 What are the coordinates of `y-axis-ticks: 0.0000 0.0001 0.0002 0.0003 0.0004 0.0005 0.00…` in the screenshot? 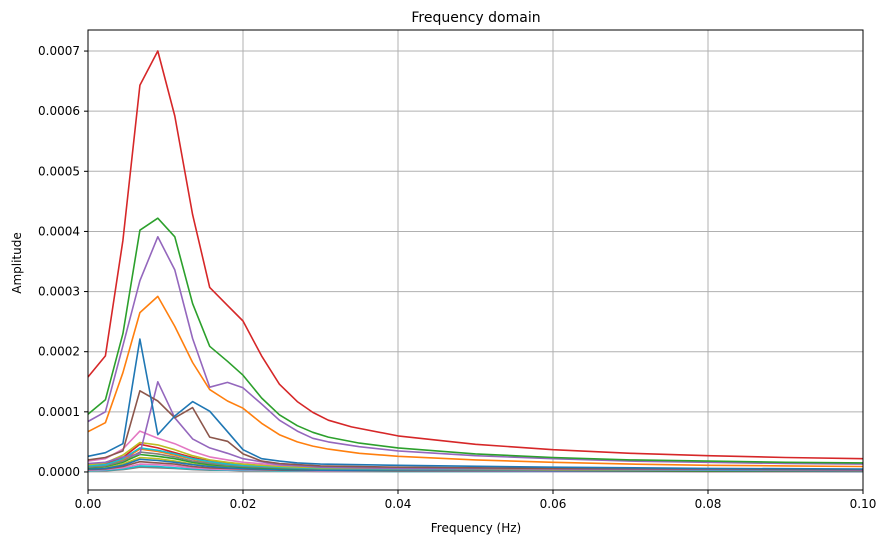 It's located at (63, 261).